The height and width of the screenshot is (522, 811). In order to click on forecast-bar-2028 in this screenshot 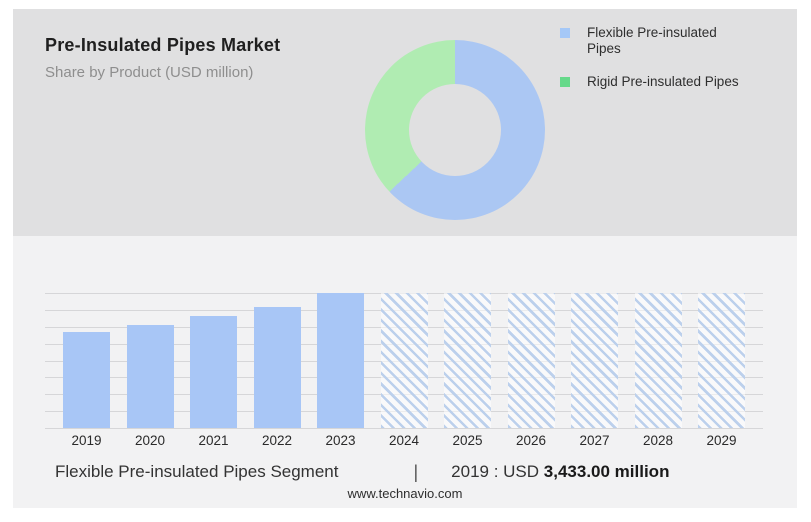, I will do `click(658, 360)`.